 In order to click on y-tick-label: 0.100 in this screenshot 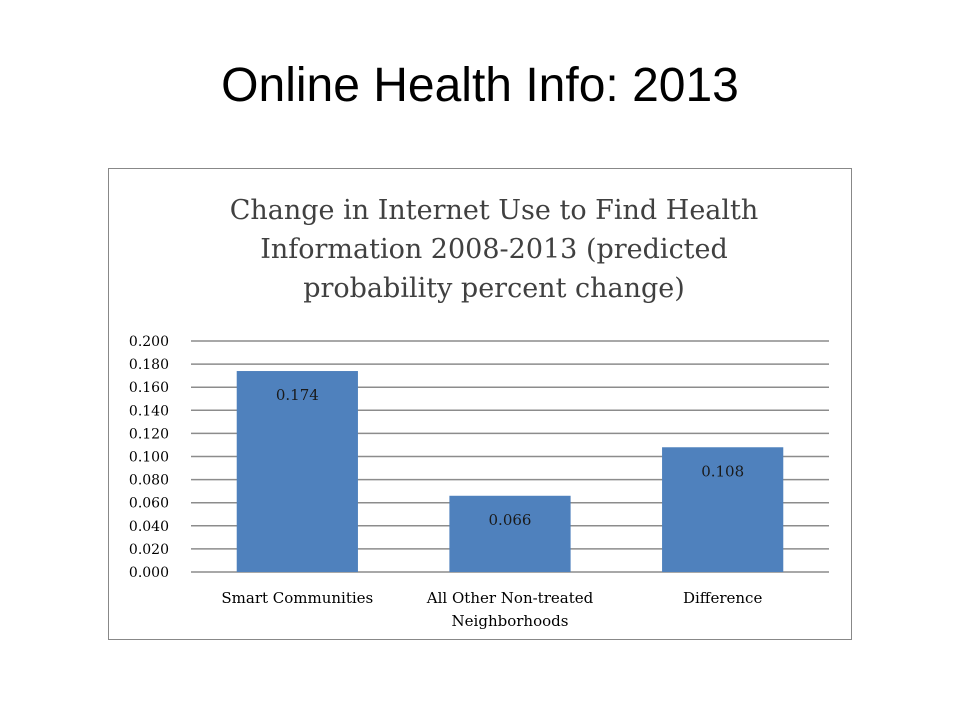, I will do `click(149, 458)`.